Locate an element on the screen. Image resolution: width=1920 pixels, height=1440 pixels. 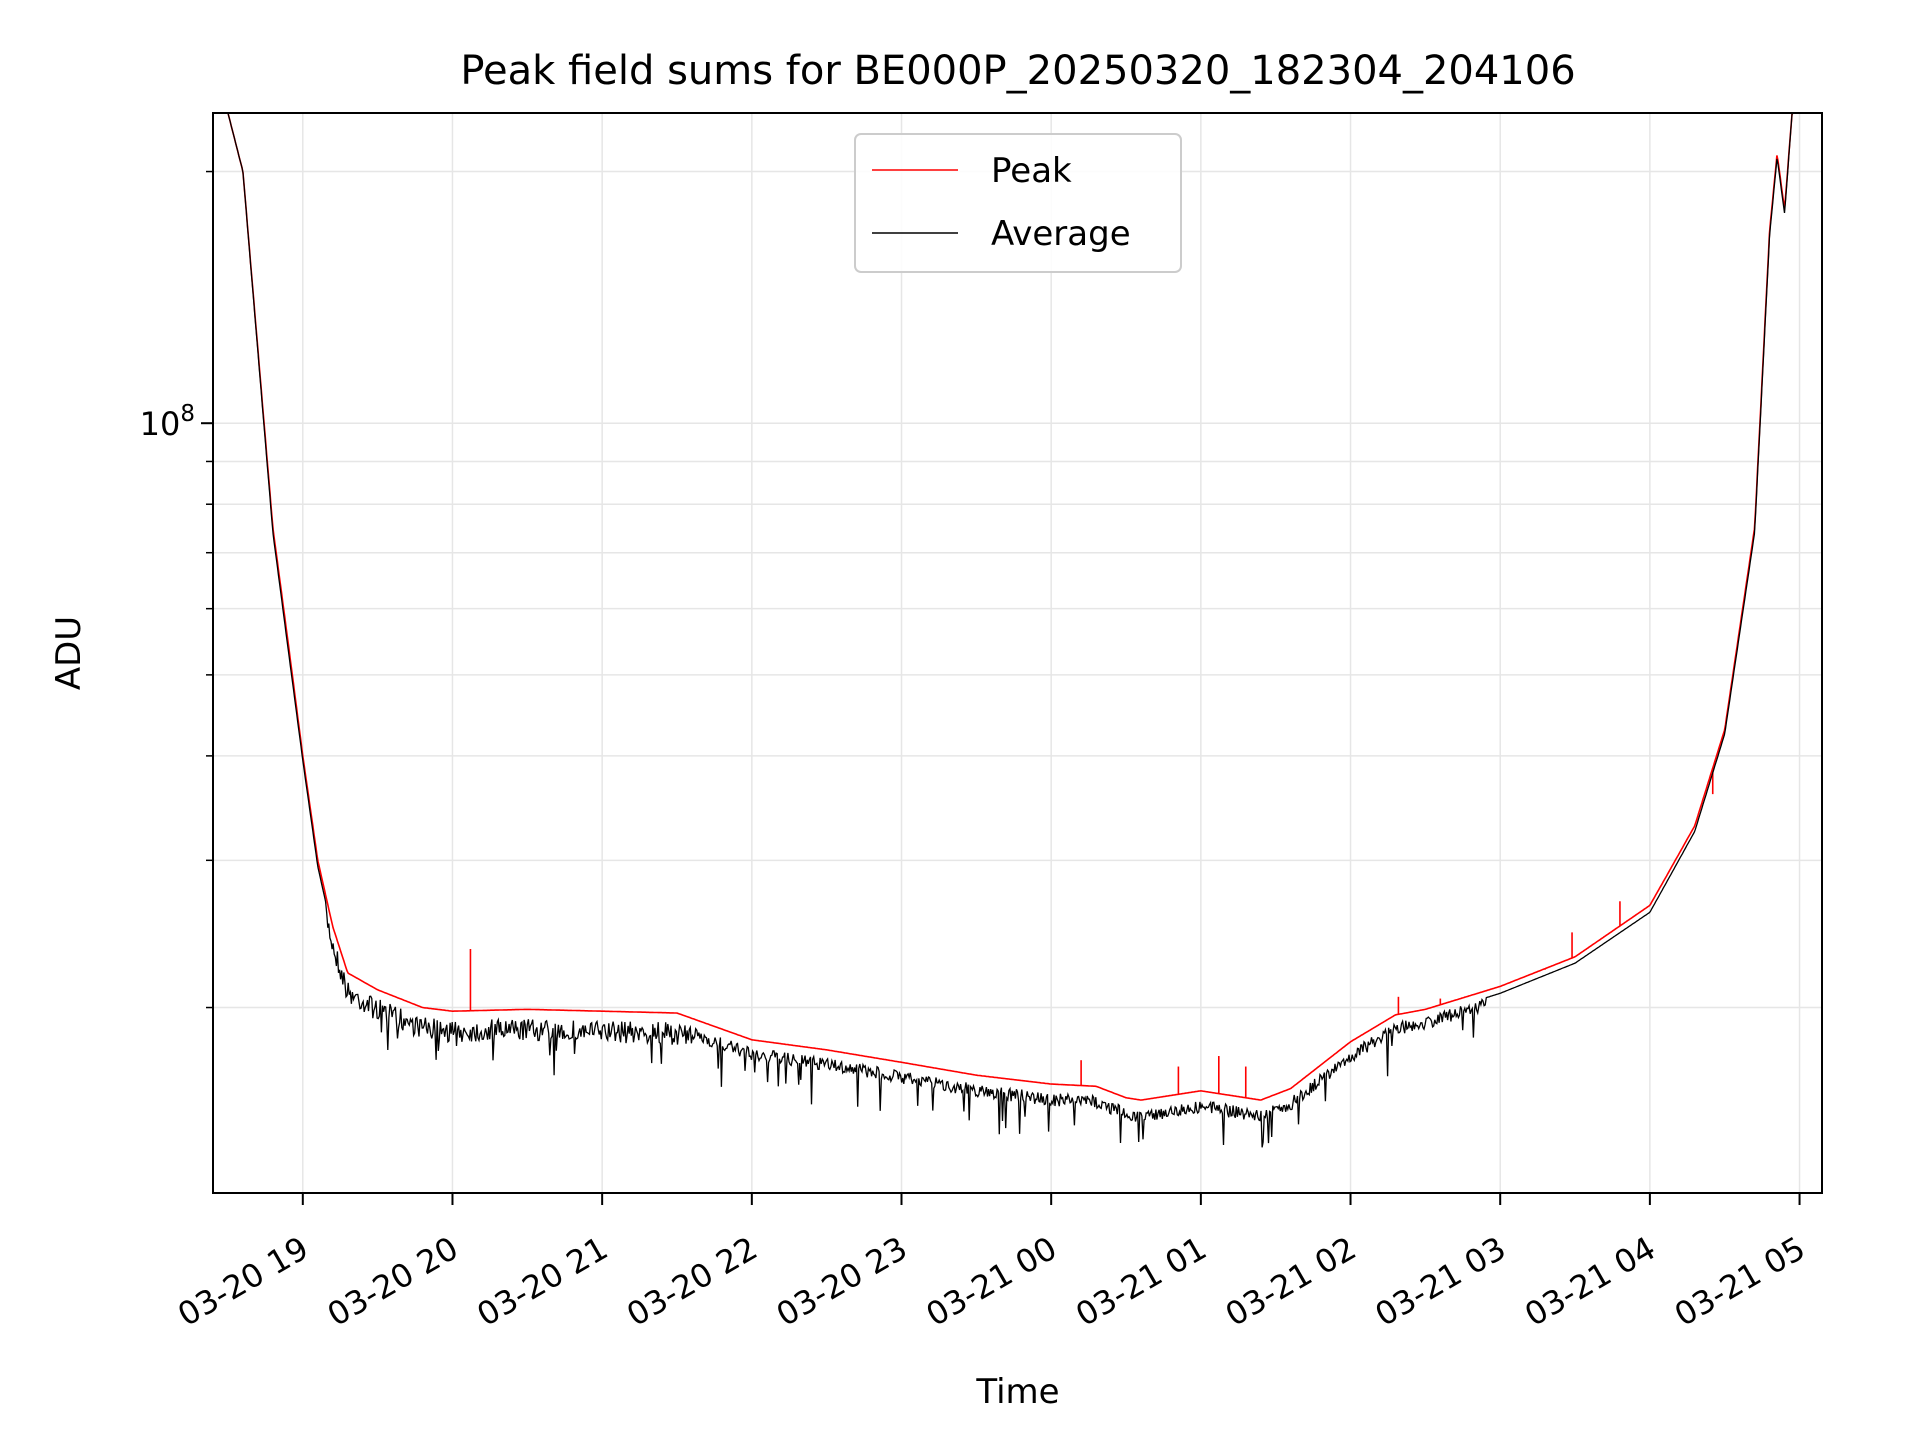
legend-label-average: Average is located at coordinates (1061, 234).